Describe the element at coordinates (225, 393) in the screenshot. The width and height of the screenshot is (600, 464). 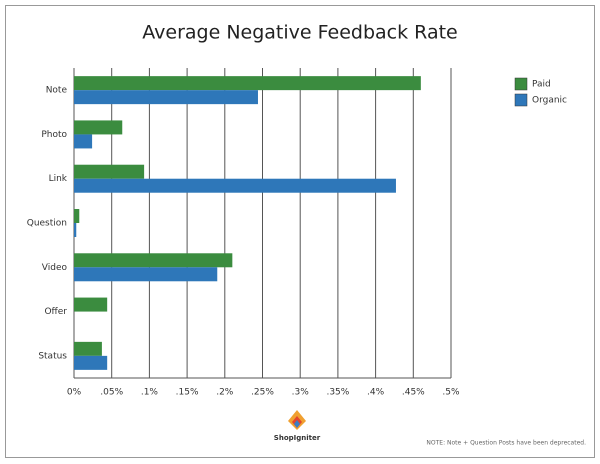
I see `x-tick-label: .2%` at that location.